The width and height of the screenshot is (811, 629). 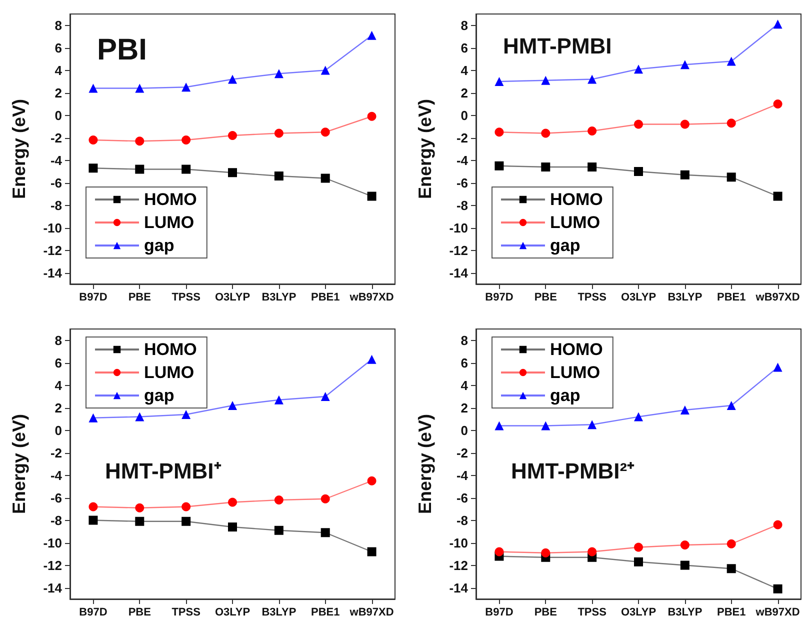 What do you see at coordinates (557, 46) in the screenshot?
I see `text: HMT-PMBI` at bounding box center [557, 46].